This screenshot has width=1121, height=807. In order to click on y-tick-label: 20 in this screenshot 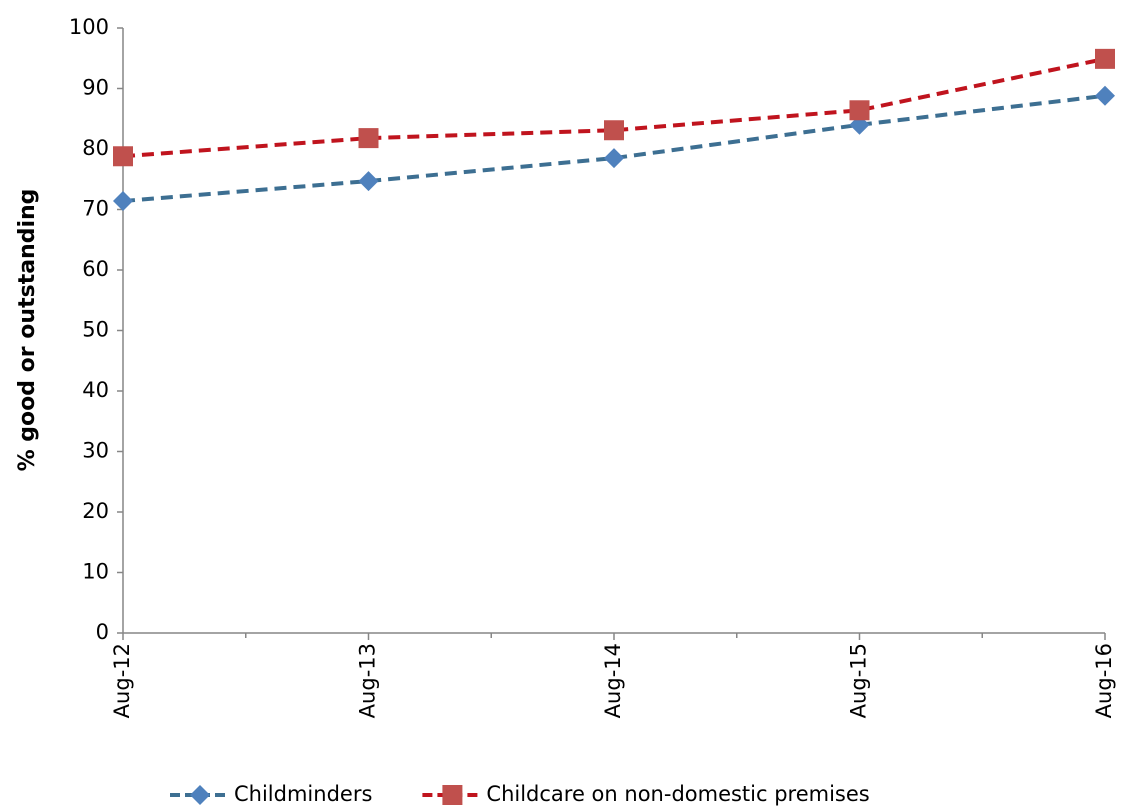, I will do `click(95, 511)`.